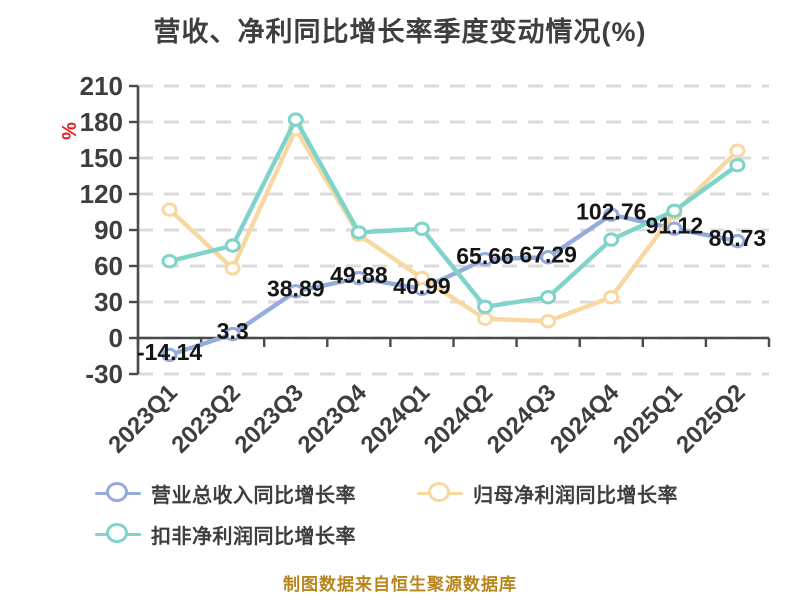 The height and width of the screenshot is (600, 800). Describe the element at coordinates (585, 419) in the screenshot. I see `x-axis-label: 2024Q4` at that location.